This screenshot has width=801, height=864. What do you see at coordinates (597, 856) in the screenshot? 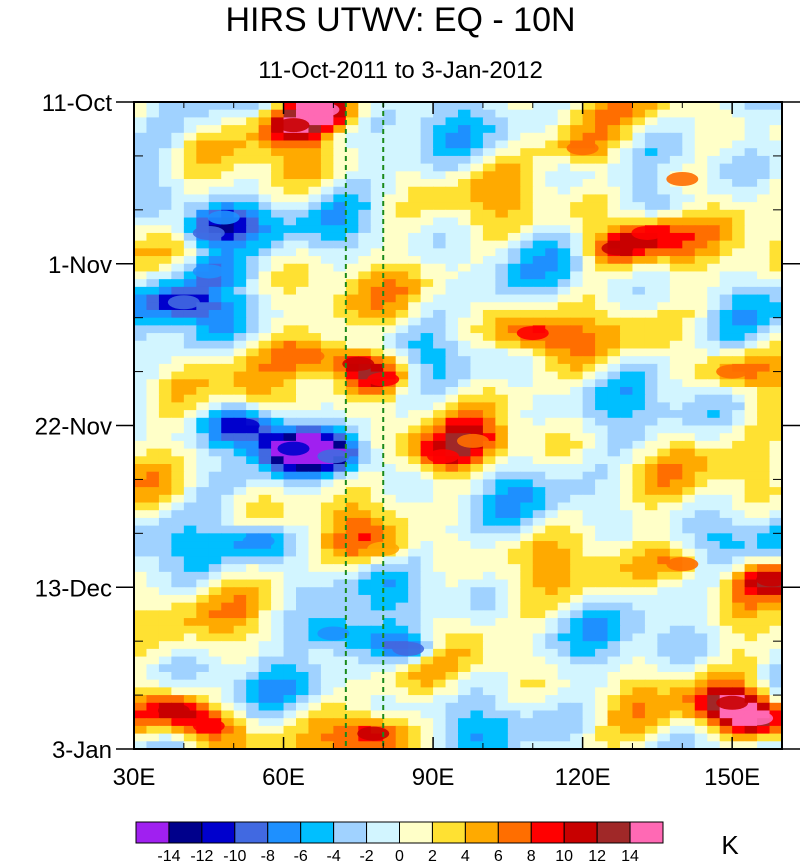
I see `colorbar-label: 12` at bounding box center [597, 856].